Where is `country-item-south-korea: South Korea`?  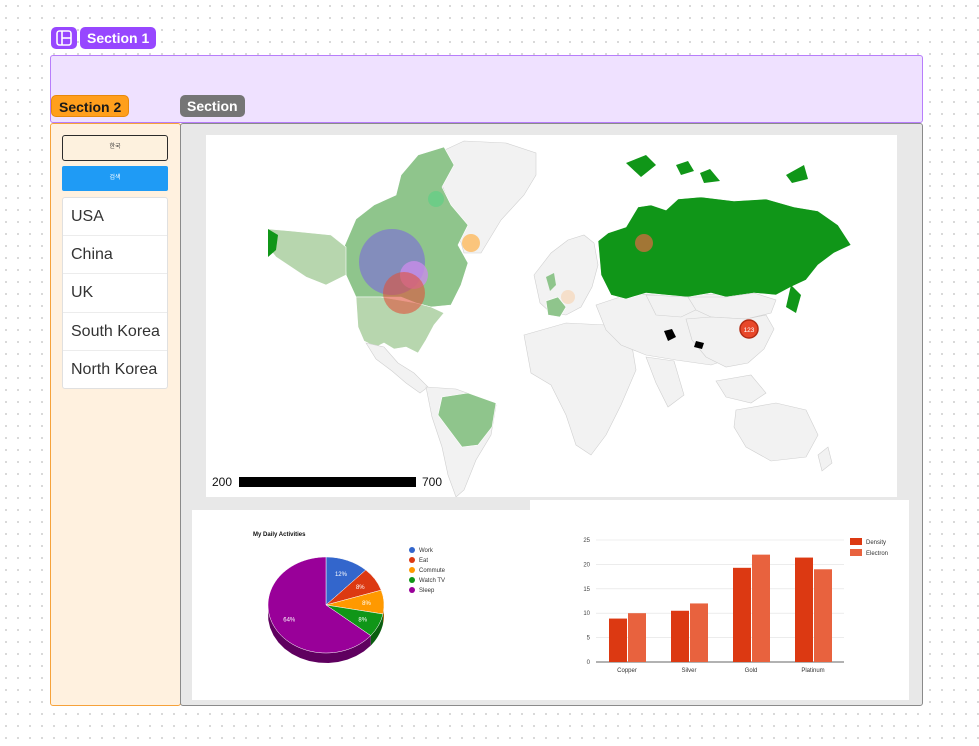
country-item-south-korea: South Korea is located at coordinates (115, 332).